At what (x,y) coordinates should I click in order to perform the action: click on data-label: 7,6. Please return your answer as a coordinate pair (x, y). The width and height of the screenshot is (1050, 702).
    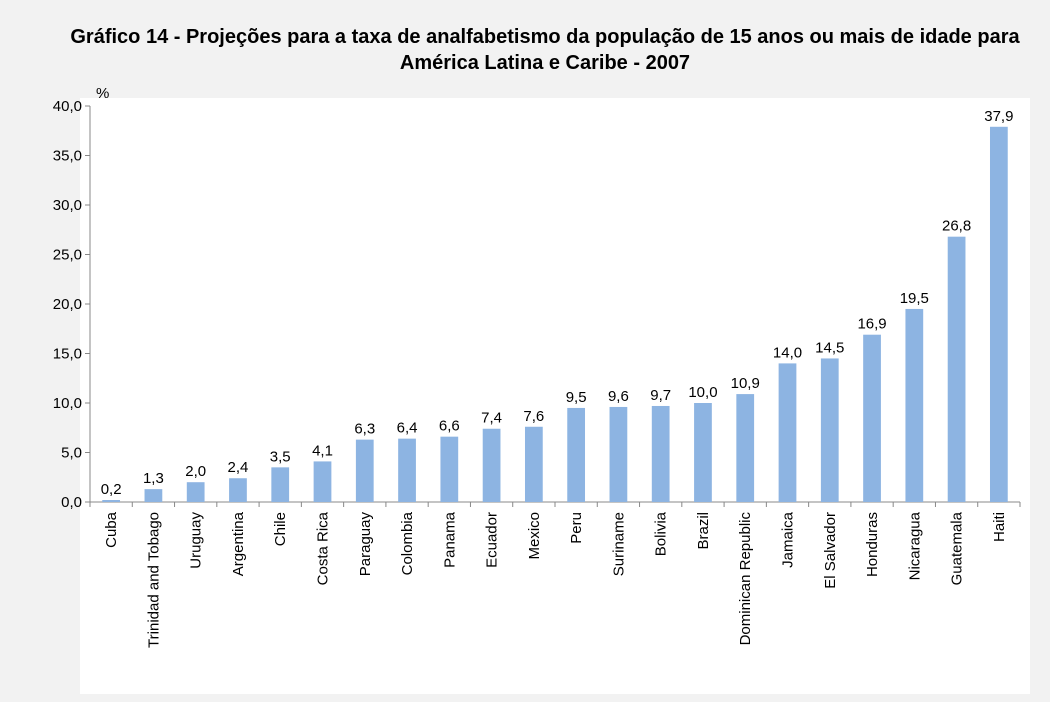
    Looking at the image, I should click on (533, 416).